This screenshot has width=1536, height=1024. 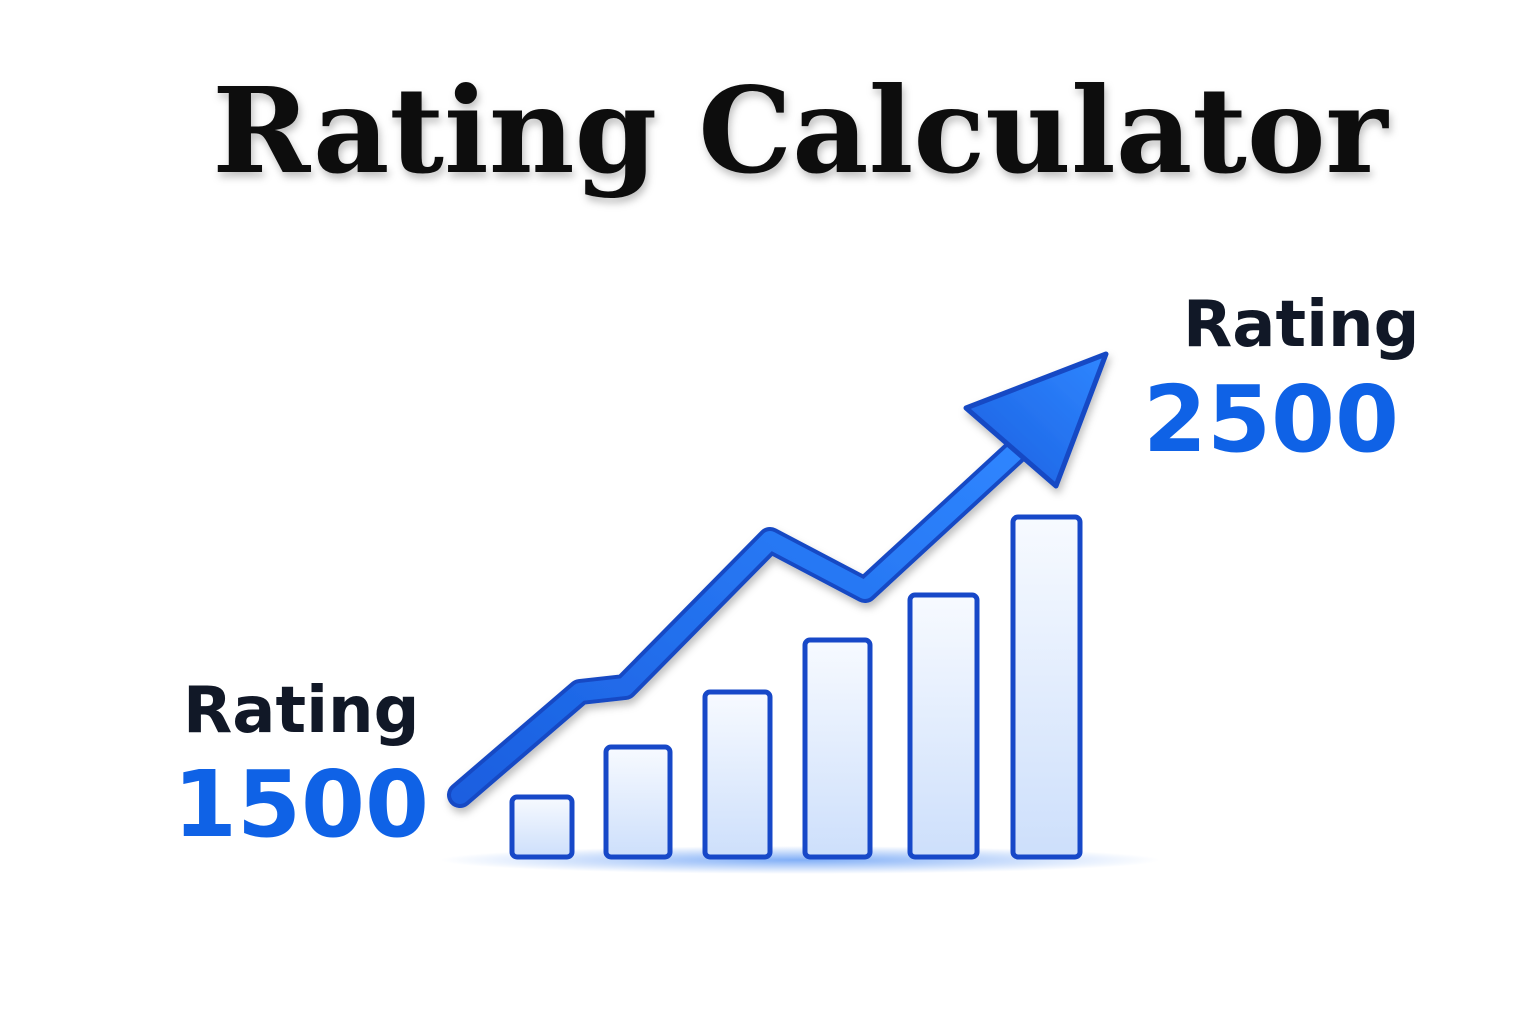 What do you see at coordinates (1036, 420) in the screenshot?
I see `arrow-head` at bounding box center [1036, 420].